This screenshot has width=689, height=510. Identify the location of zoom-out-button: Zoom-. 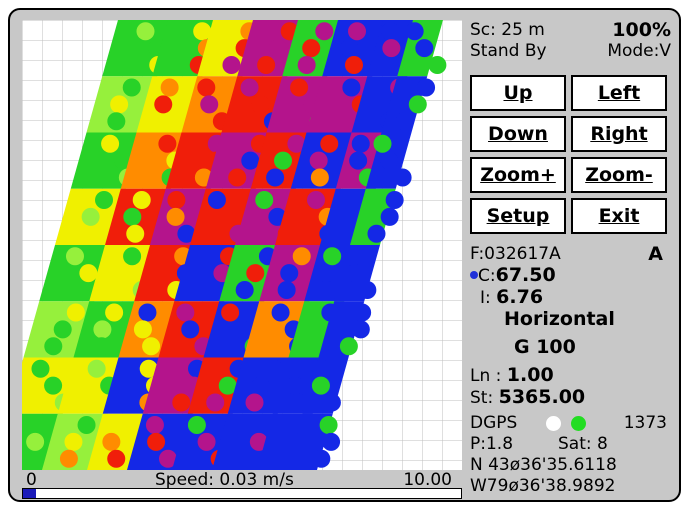
(619, 175).